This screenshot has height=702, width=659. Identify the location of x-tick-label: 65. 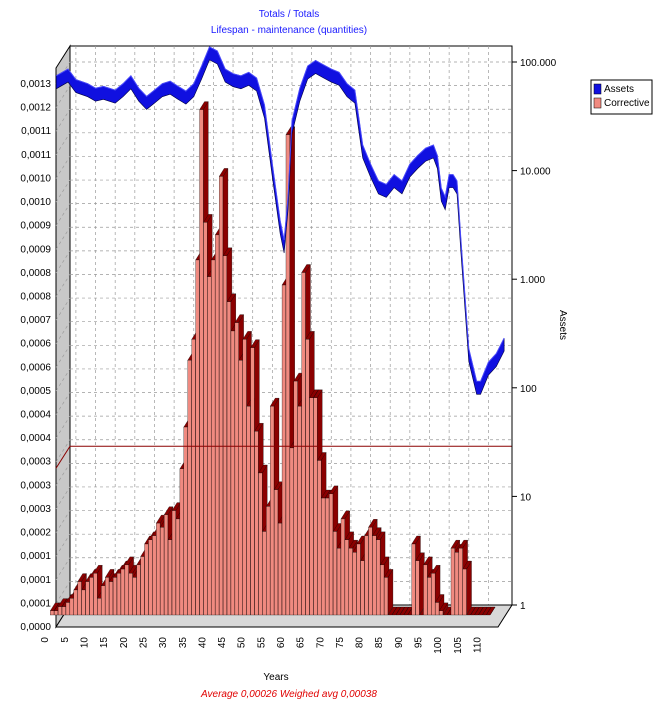
(301, 643).